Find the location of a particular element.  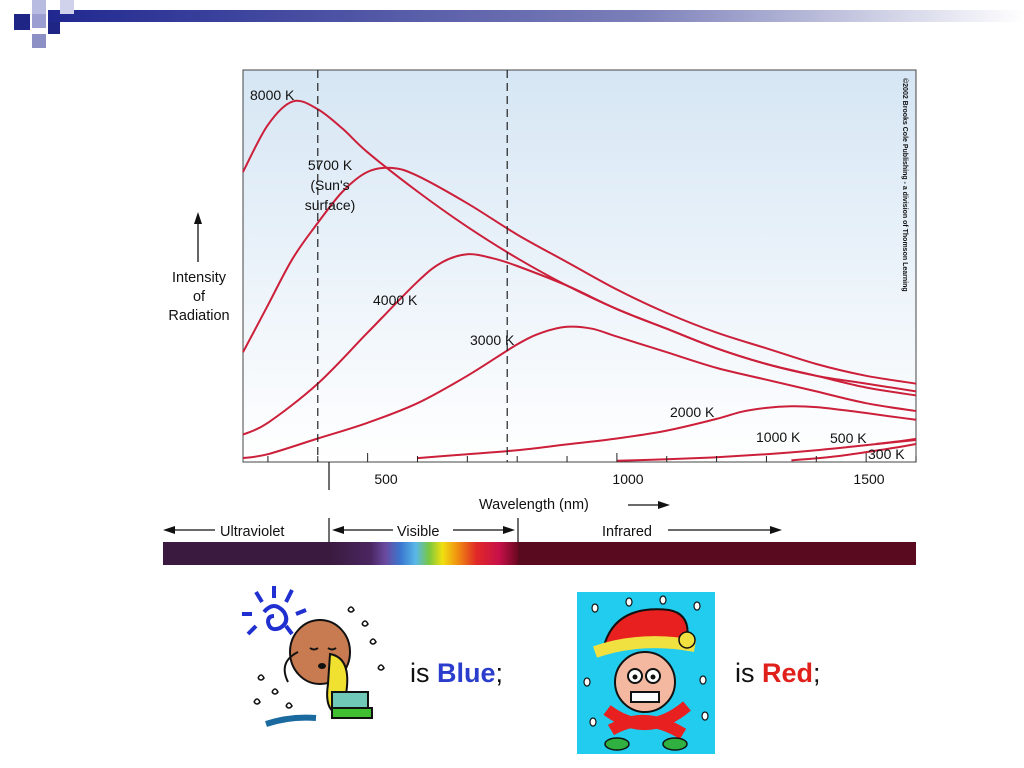

spectrum-visible is located at coordinates (423, 553).